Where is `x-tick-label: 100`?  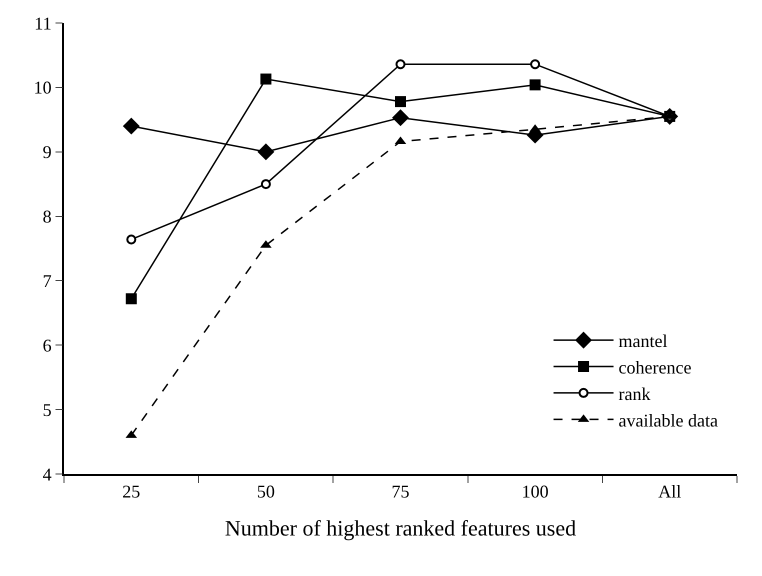 x-tick-label: 100 is located at coordinates (535, 491).